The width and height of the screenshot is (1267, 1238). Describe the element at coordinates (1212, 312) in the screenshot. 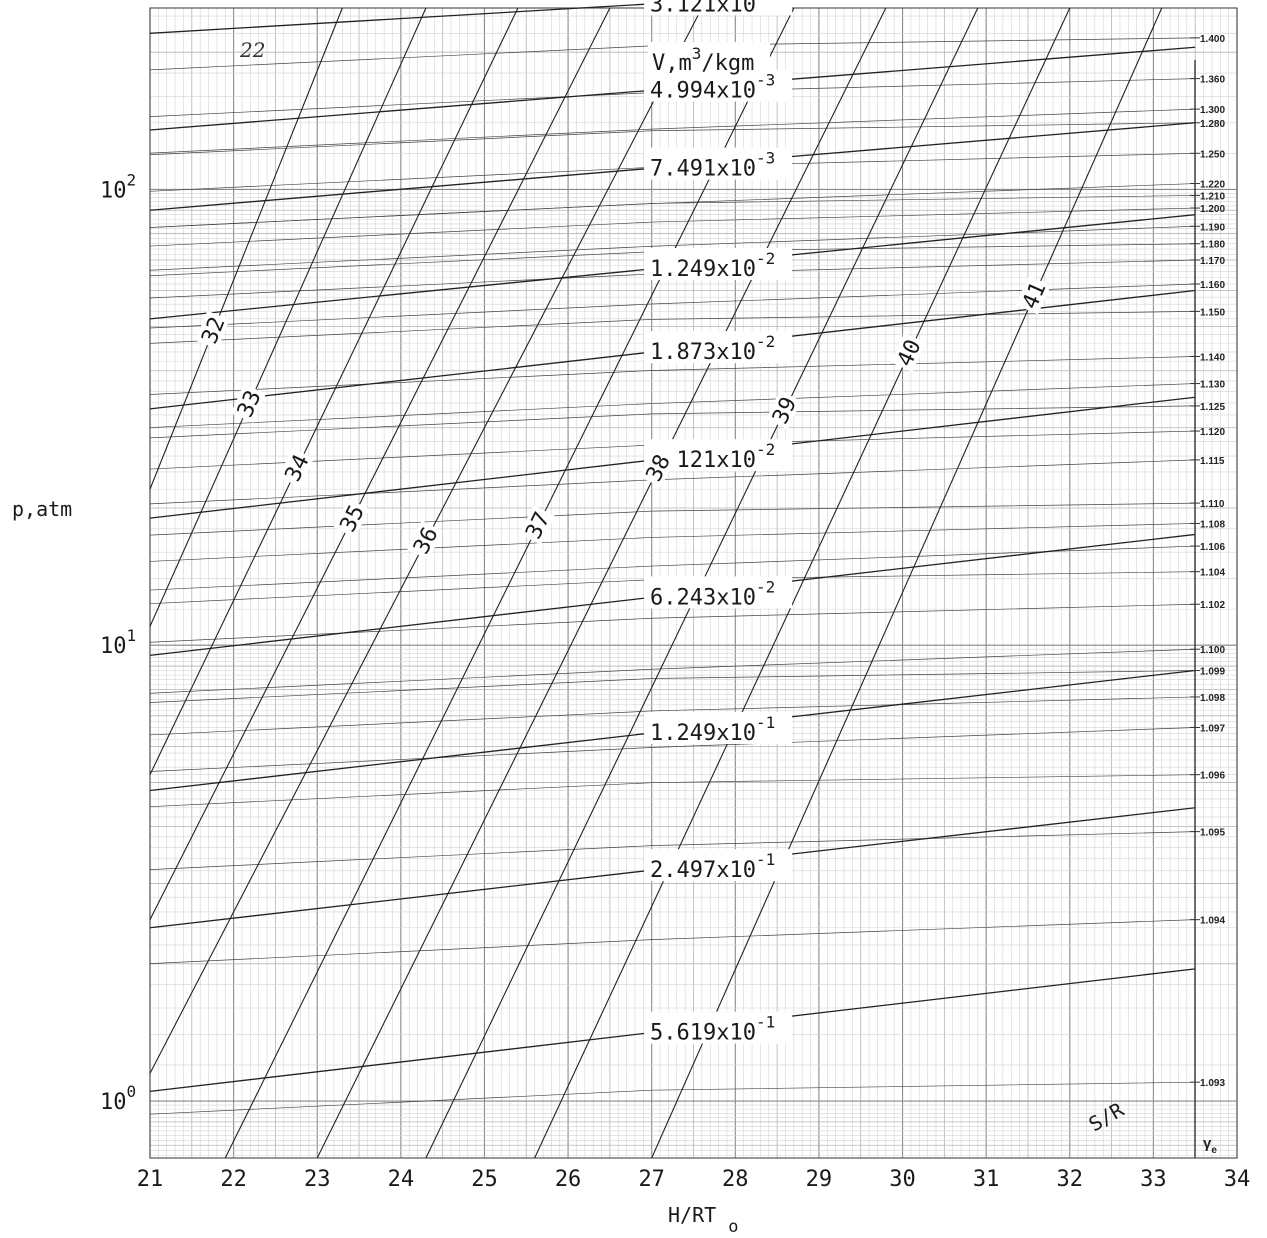

I see `gamma-scale-label: 1.150` at that location.